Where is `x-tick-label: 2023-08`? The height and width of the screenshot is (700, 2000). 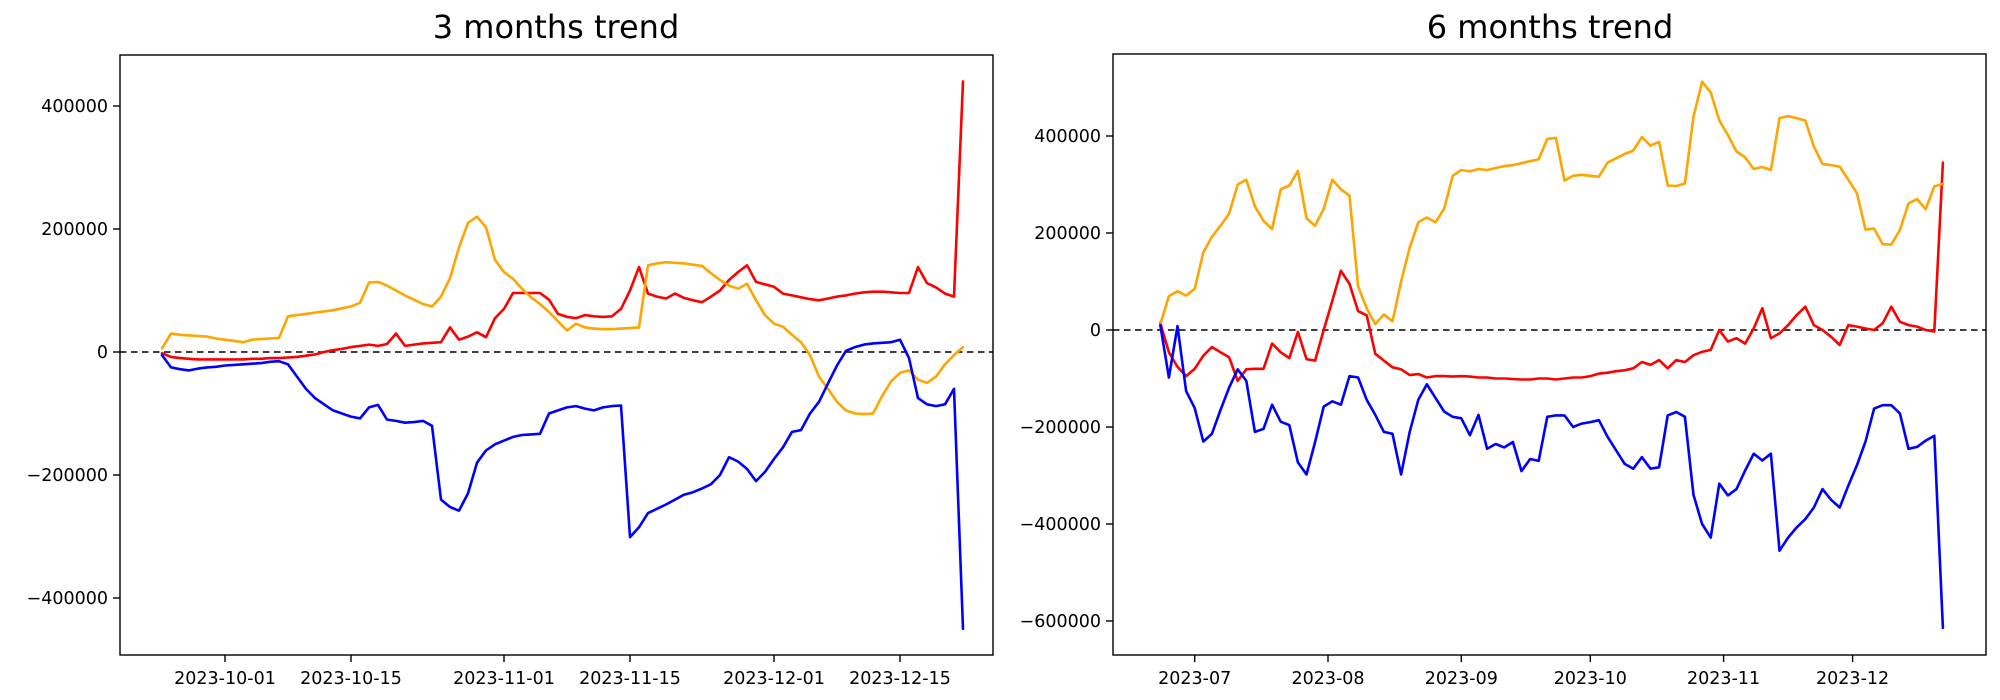
x-tick-label: 2023-08 is located at coordinates (1327, 679).